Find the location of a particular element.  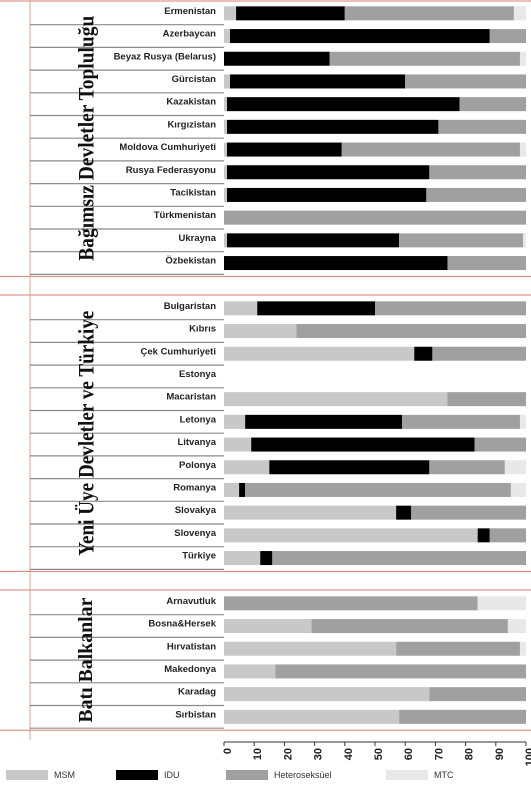

x-tick-label: 70 is located at coordinates (439, 754).